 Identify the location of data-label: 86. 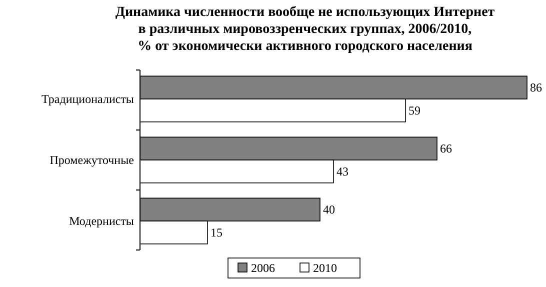
(536, 87).